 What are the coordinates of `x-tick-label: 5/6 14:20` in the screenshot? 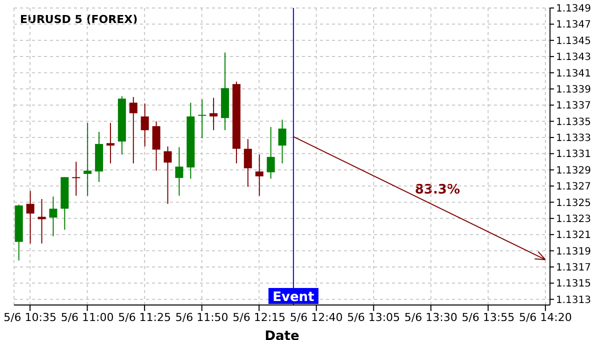 It's located at (545, 317).